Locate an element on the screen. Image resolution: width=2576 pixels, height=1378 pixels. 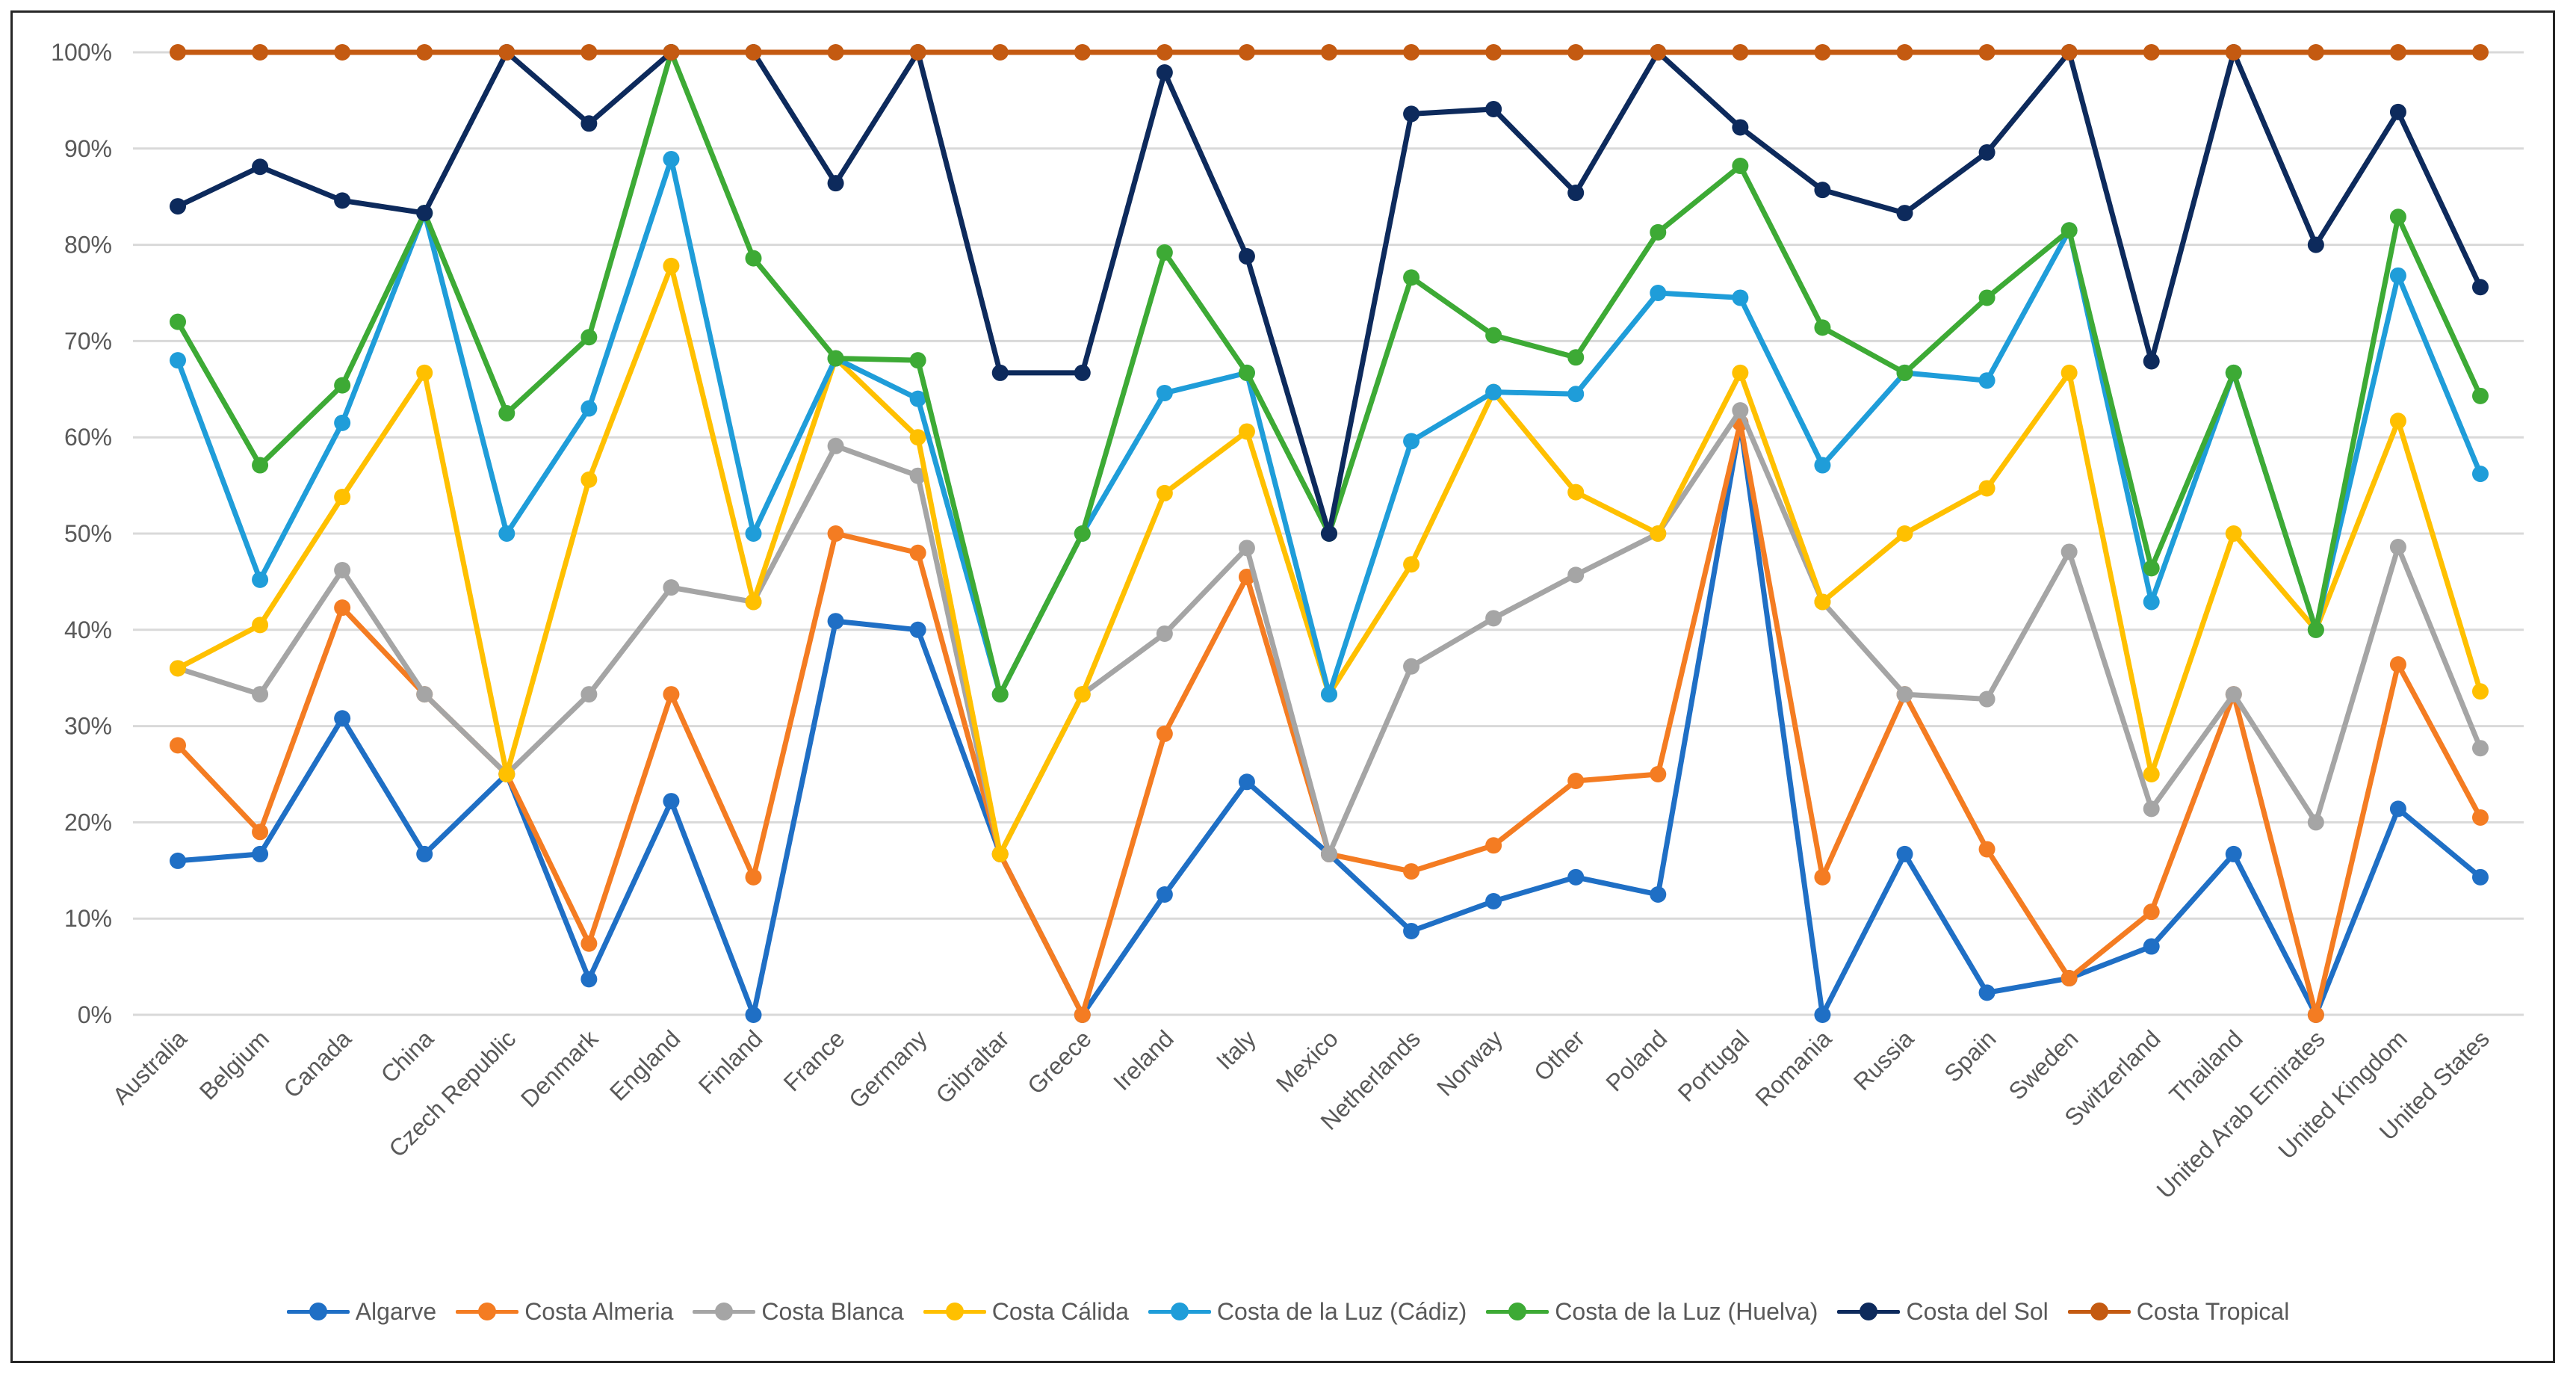
x-tick-label: Thailand is located at coordinates (2205, 1066).